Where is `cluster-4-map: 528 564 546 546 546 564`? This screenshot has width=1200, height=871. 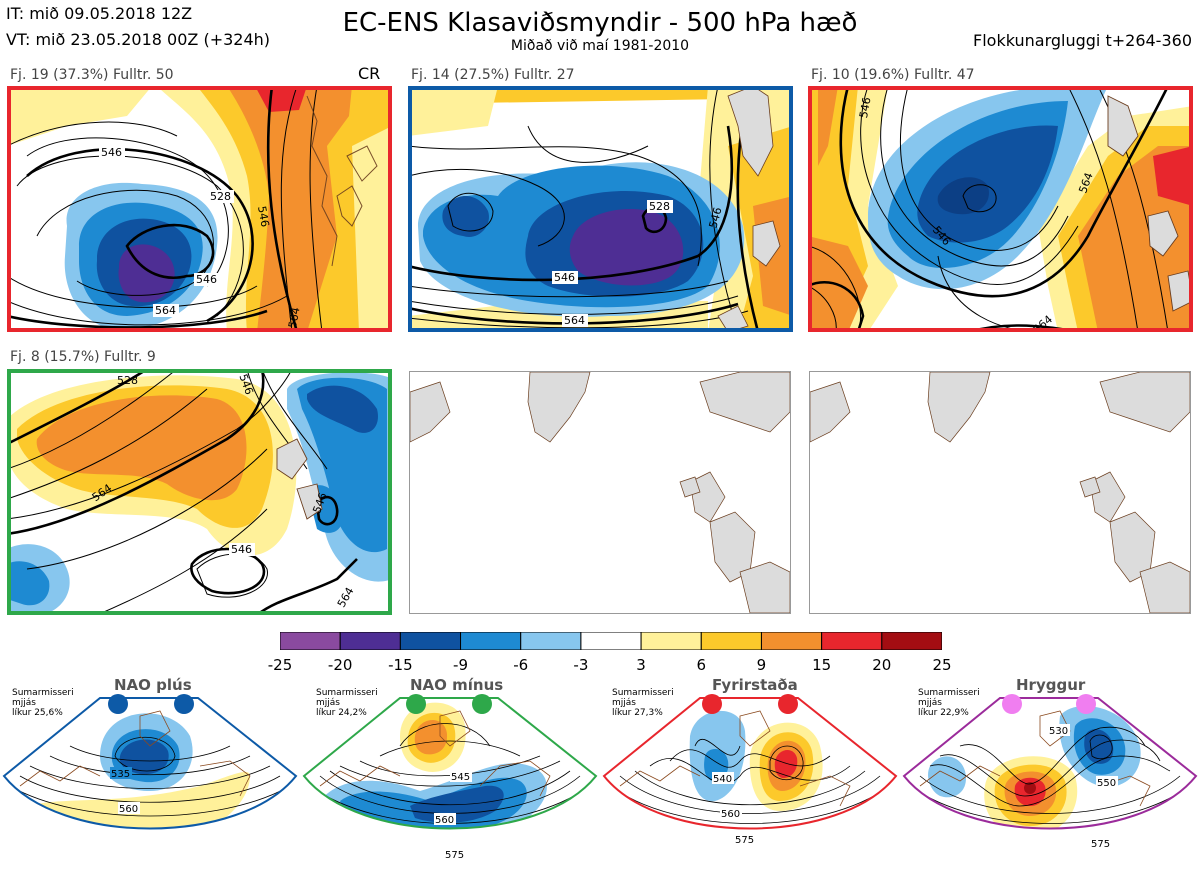
cluster-4-map: 528 564 546 546 546 564 is located at coordinates (199, 492).